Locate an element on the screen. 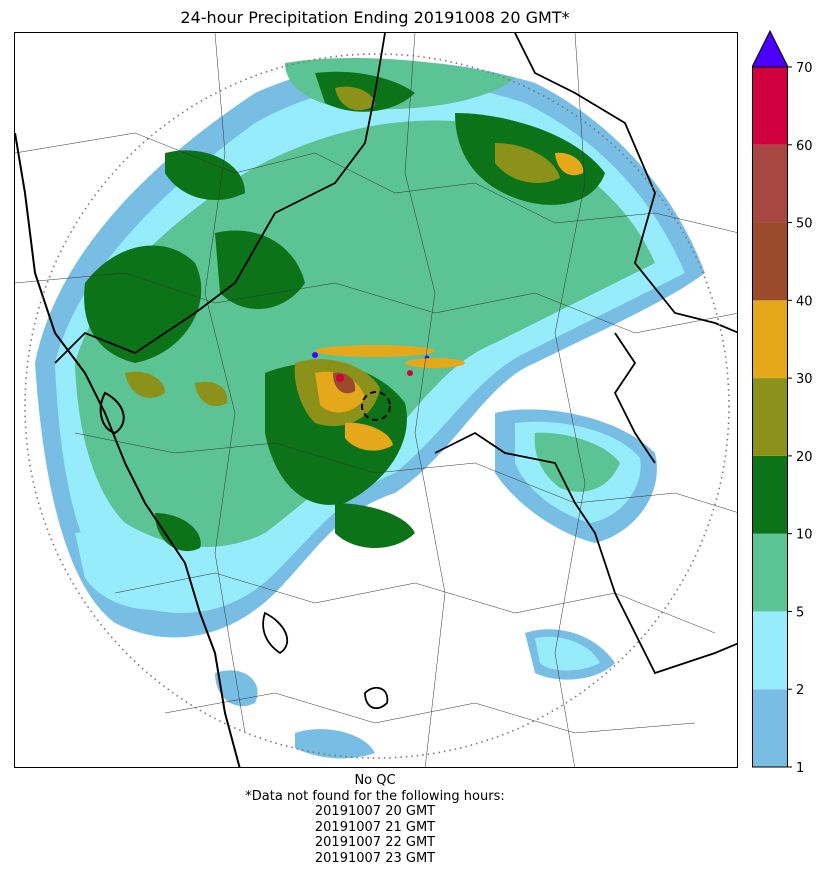 This screenshot has height=878, width=825. missing-hour: 20191007 20 GMT is located at coordinates (375, 811).